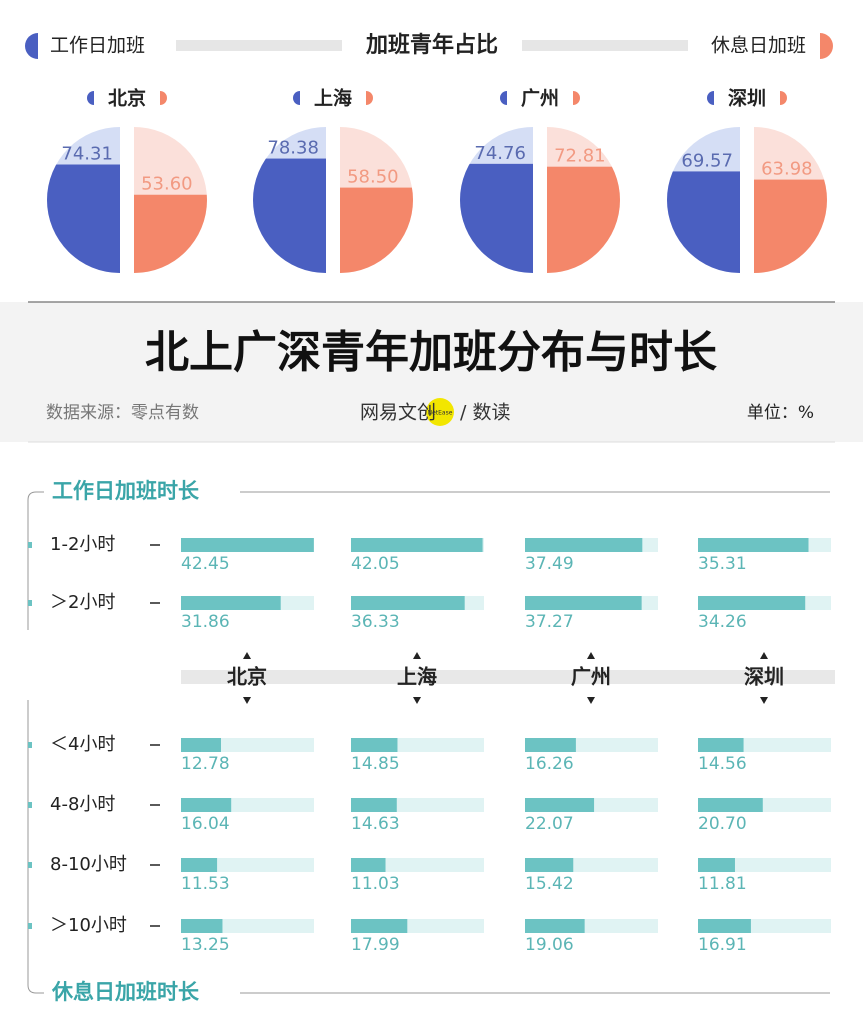 The image size is (863, 1024). What do you see at coordinates (722, 622) in the screenshot?
I see `bar-value-label: 34.26` at bounding box center [722, 622].